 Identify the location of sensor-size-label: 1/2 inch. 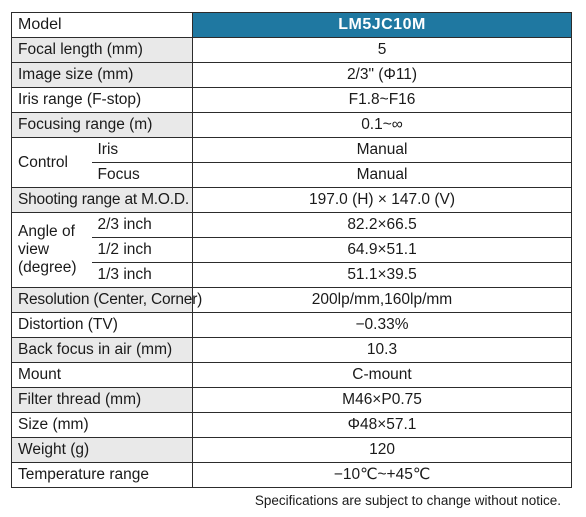
(142, 250).